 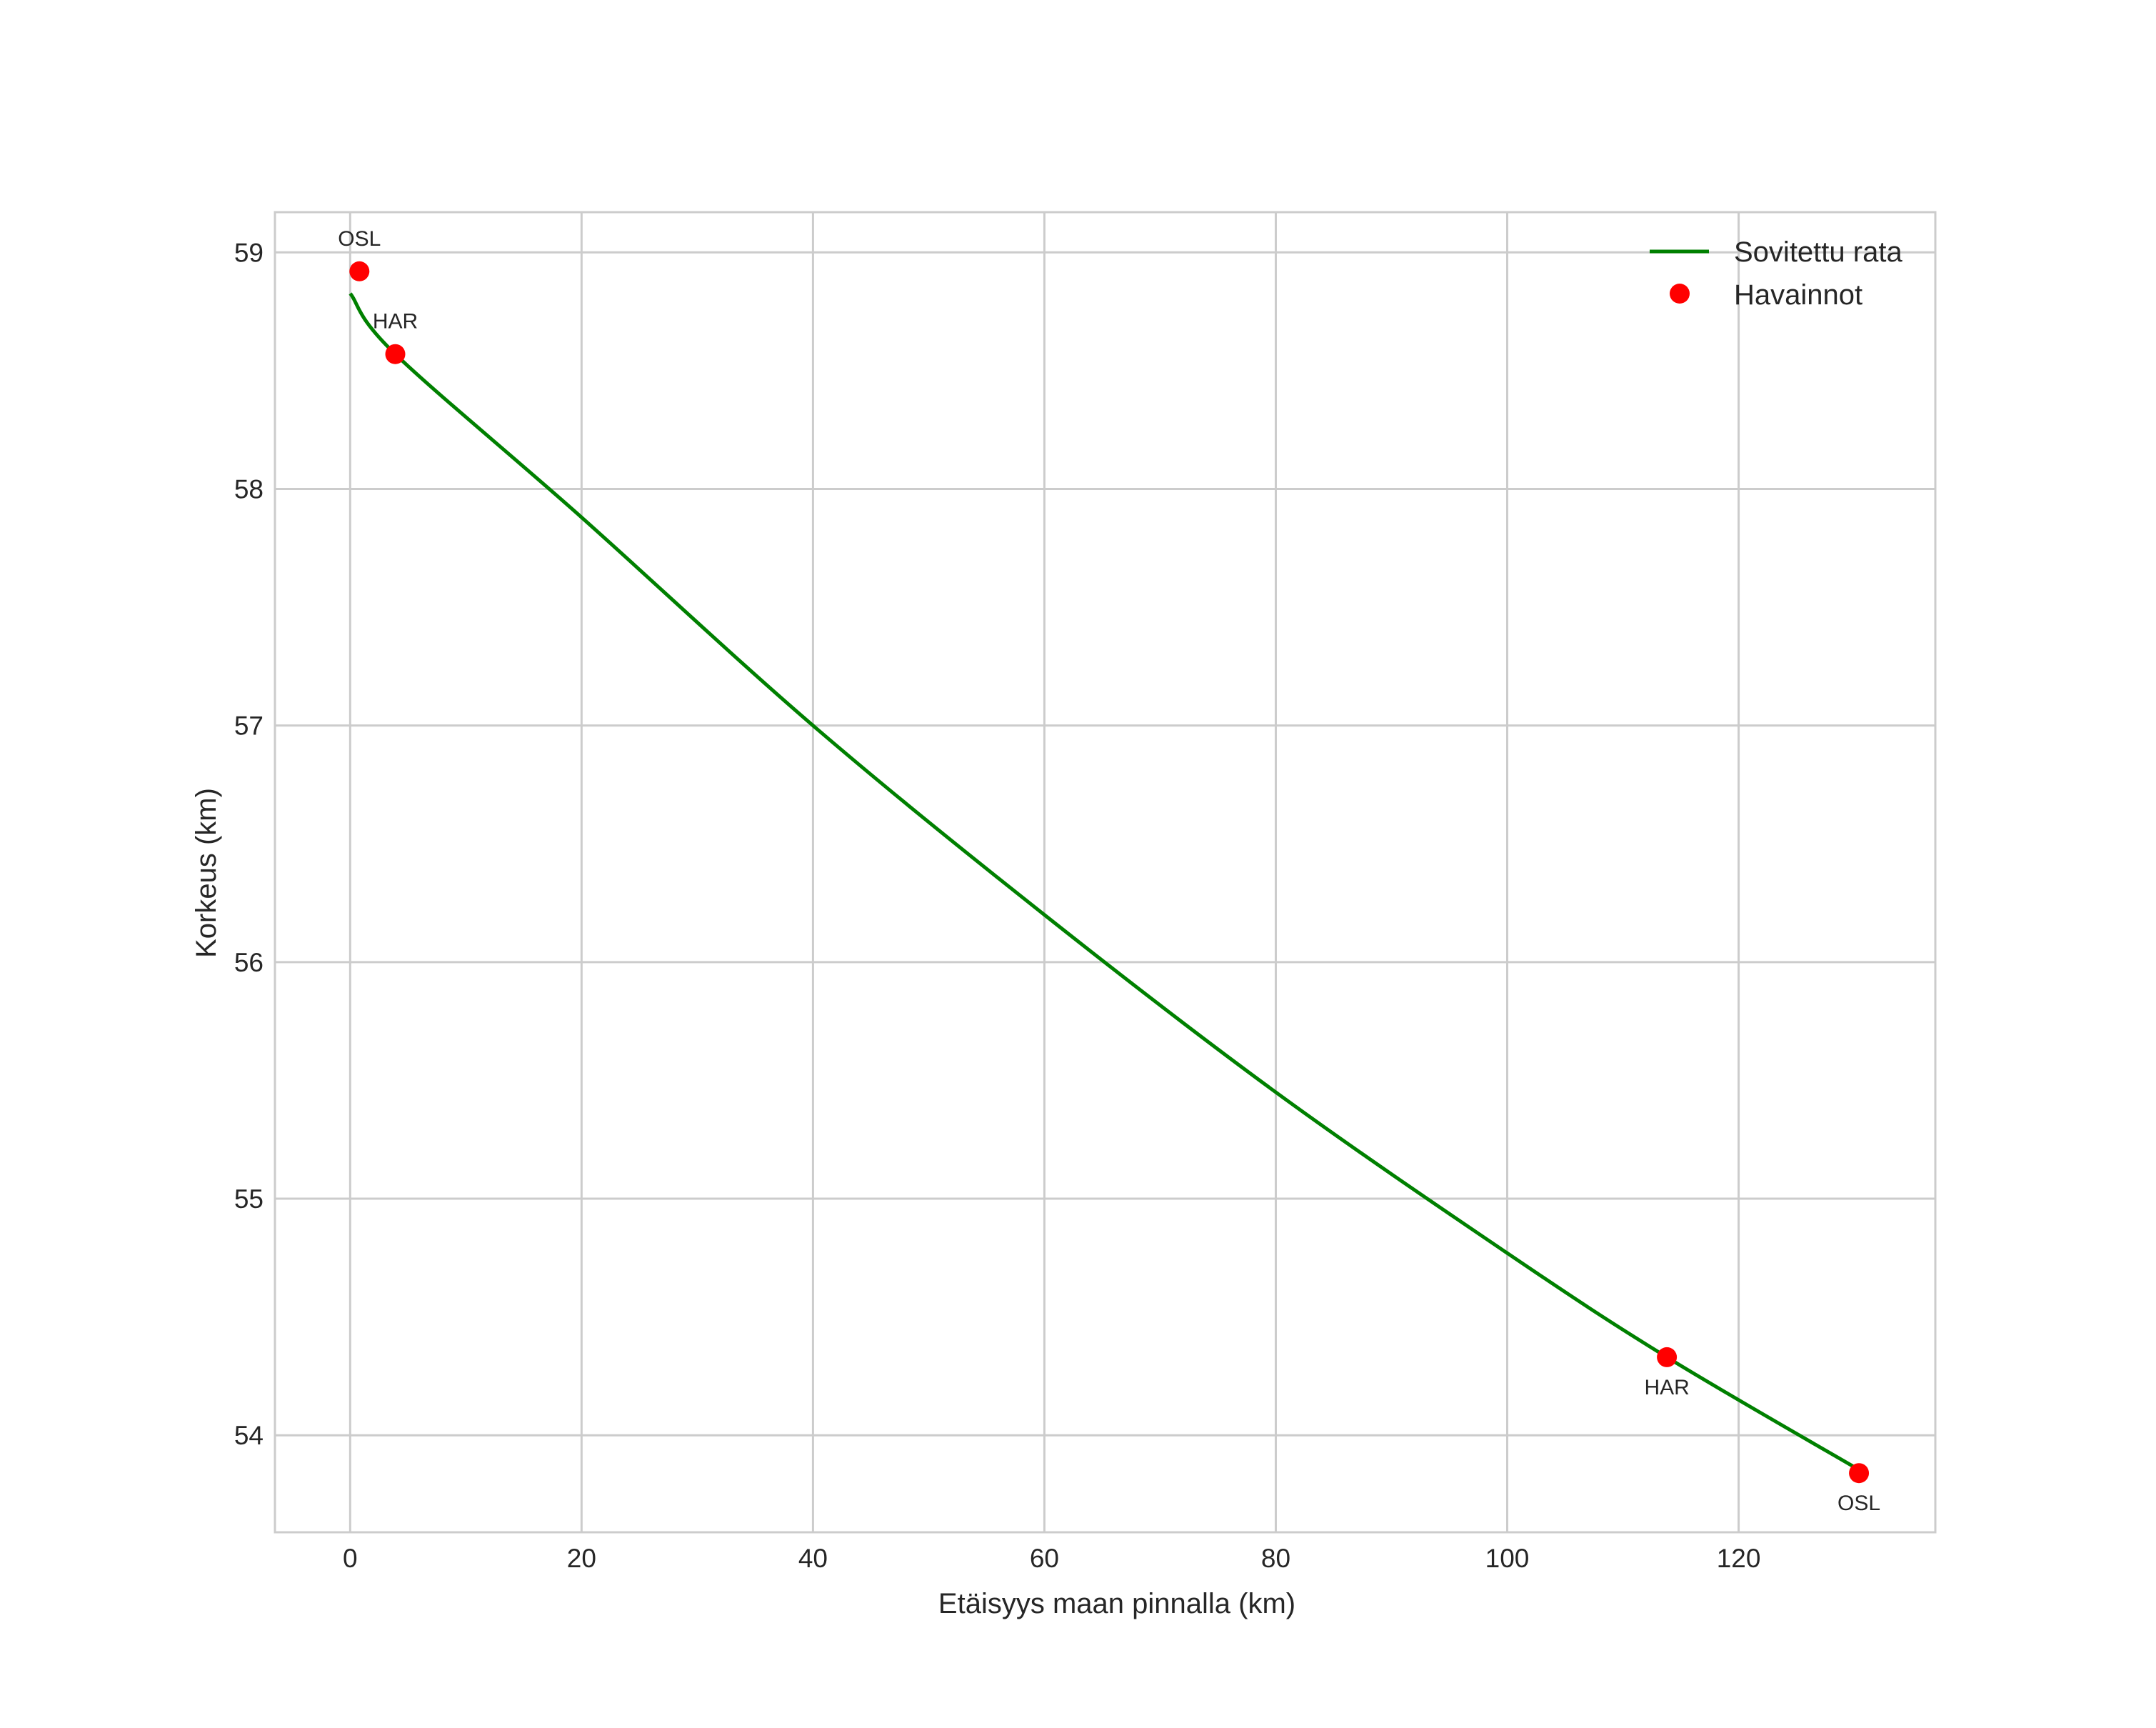 I want to click on y-tick-label: 57, so click(x=249, y=726).